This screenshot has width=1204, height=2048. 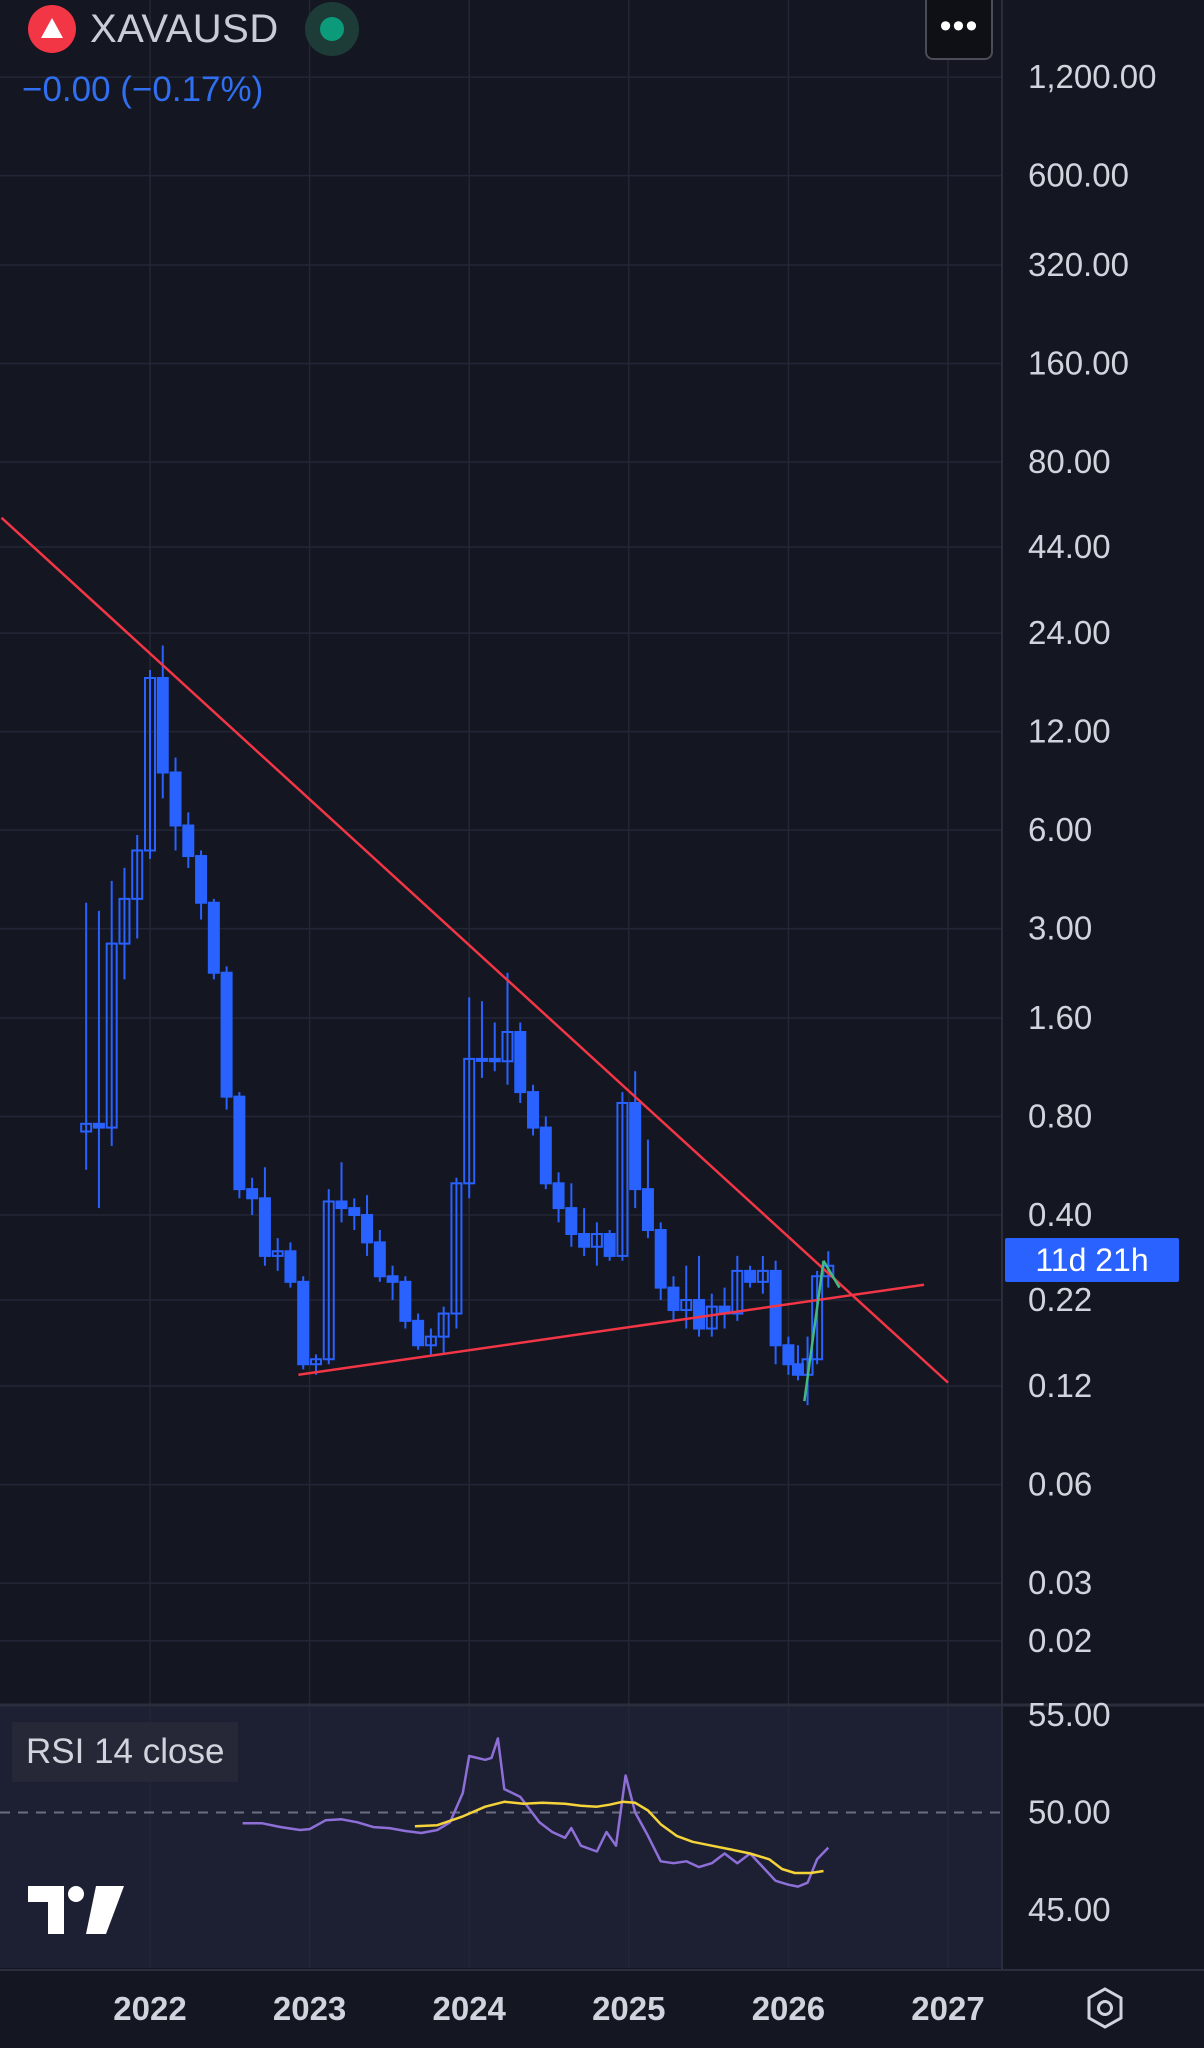 I want to click on settings-gear-icon, so click(x=1105, y=2008).